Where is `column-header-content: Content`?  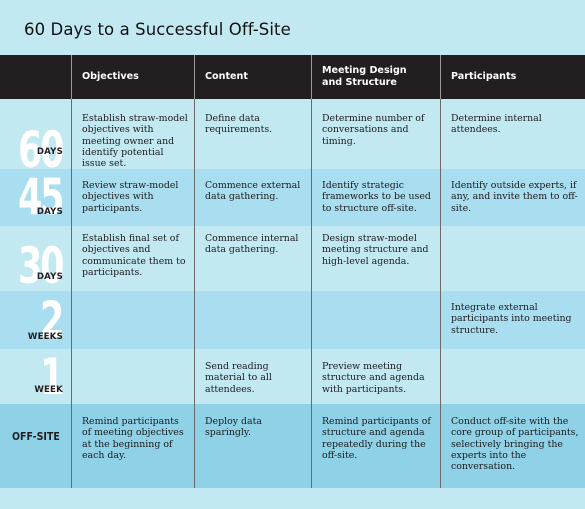
column-header-content: Content is located at coordinates (226, 76).